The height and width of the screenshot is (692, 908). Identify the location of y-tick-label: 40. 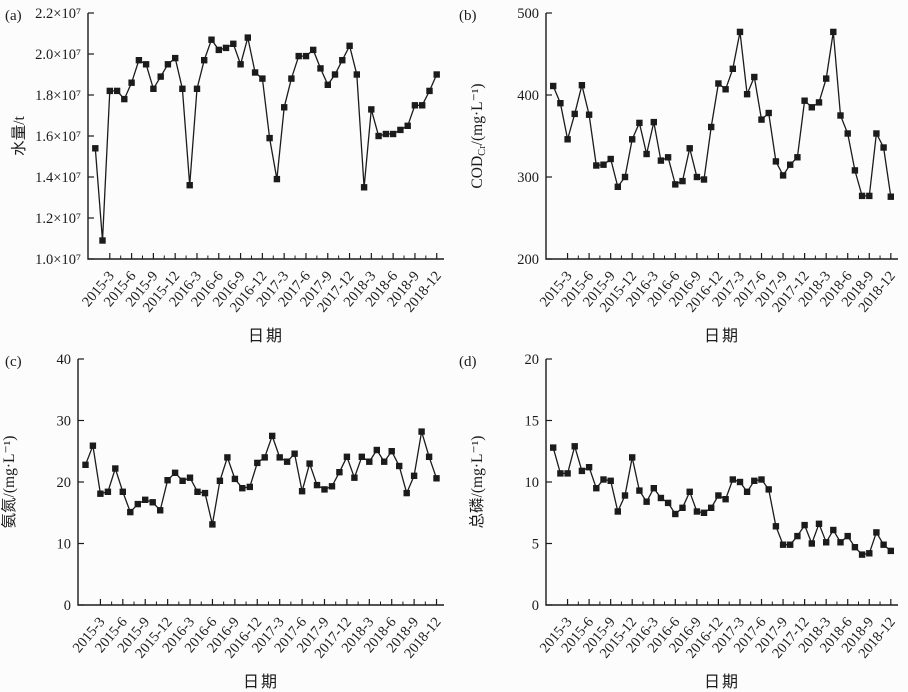
(64, 360).